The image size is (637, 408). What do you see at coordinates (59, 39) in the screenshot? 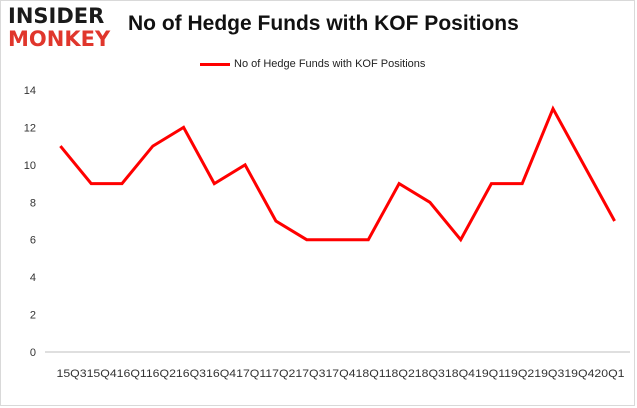
I see `logo-line-2: MONKEY` at bounding box center [59, 39].